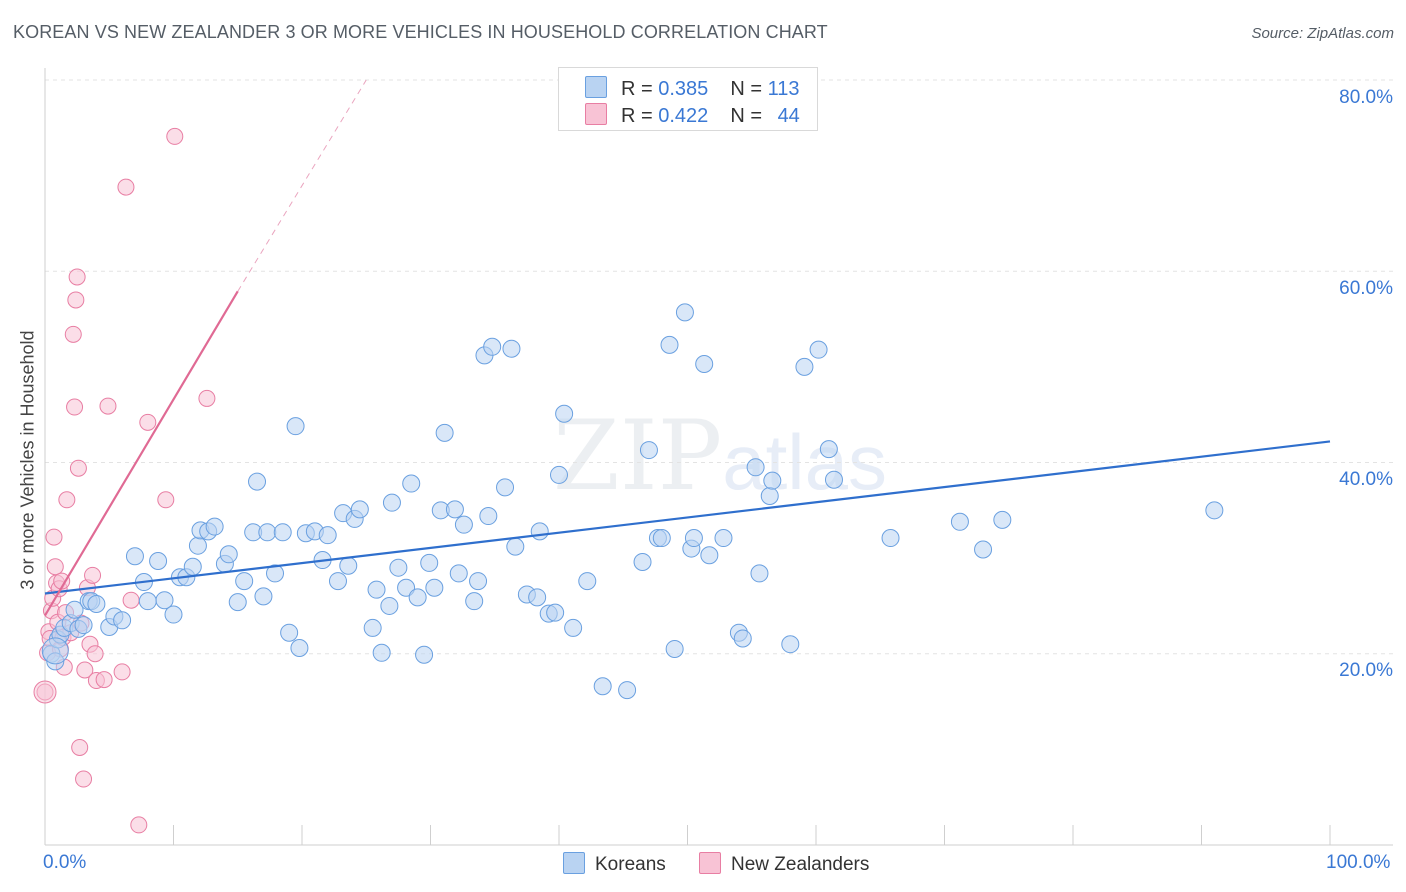  I want to click on watermark-zip: ZIP, so click(638, 456).